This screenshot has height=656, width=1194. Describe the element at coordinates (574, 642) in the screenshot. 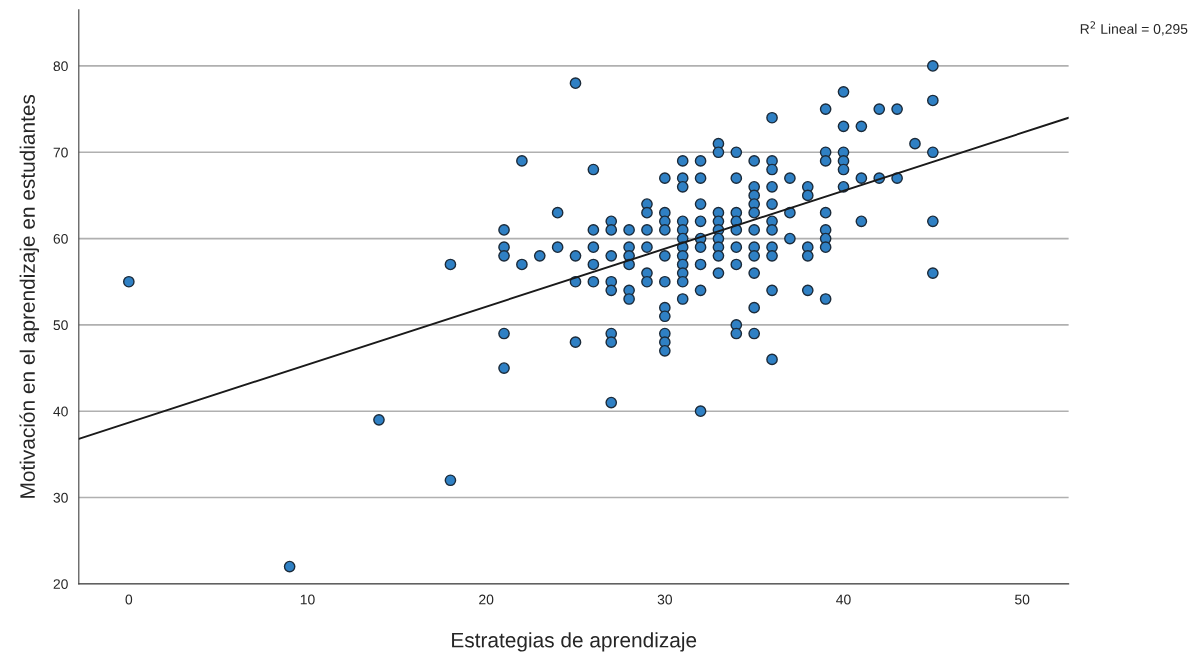

I see `x-axis-title: Estrategias de aprendizaje` at that location.